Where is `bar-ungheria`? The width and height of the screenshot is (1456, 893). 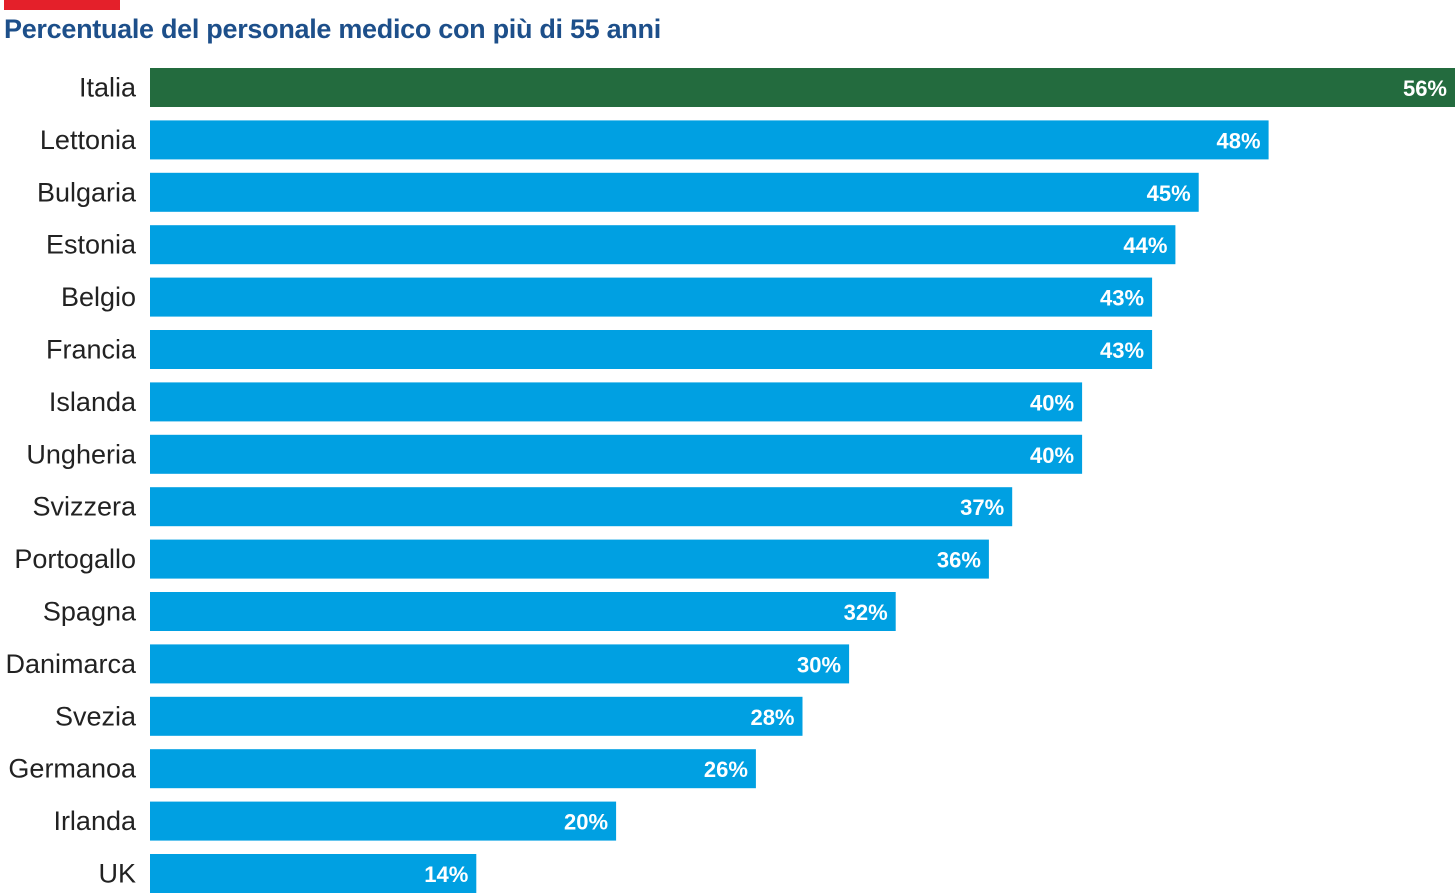
bar-ungheria is located at coordinates (616, 454).